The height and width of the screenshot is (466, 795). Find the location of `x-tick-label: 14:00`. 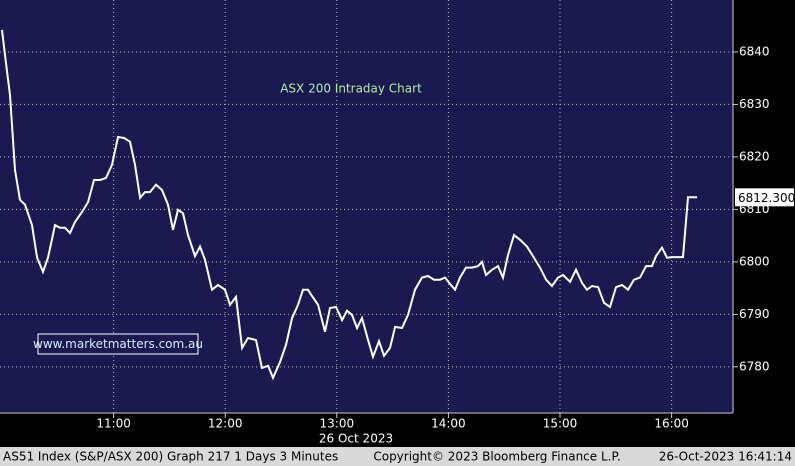

x-tick-label: 14:00 is located at coordinates (448, 424).